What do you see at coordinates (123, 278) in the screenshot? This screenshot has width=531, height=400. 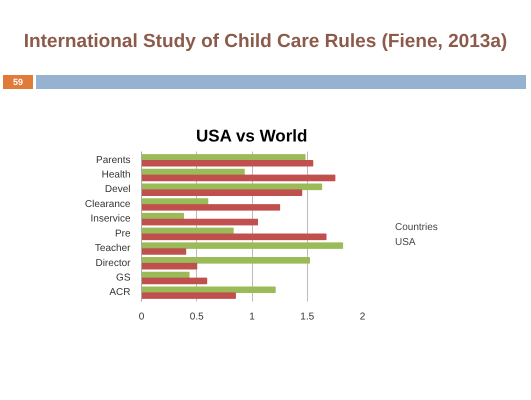 I see `y-tick-label: GS` at bounding box center [123, 278].